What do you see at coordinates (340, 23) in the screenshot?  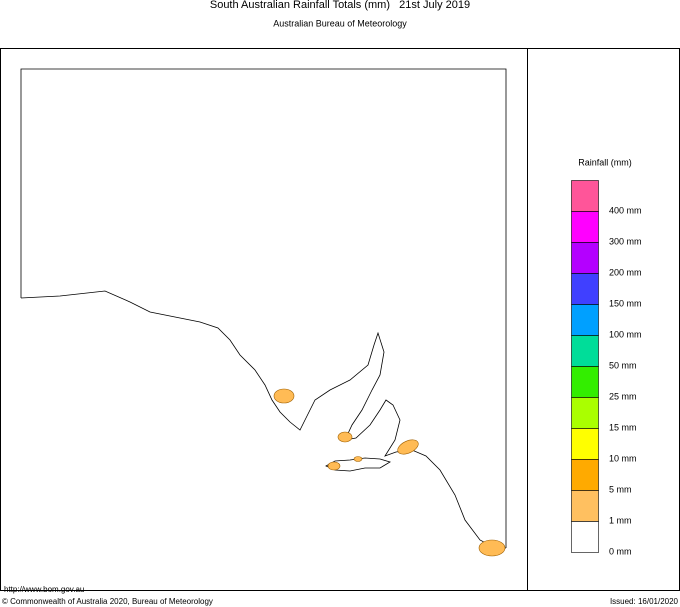 I see `subtitle: Australian Bureau of Meteorology` at bounding box center [340, 23].